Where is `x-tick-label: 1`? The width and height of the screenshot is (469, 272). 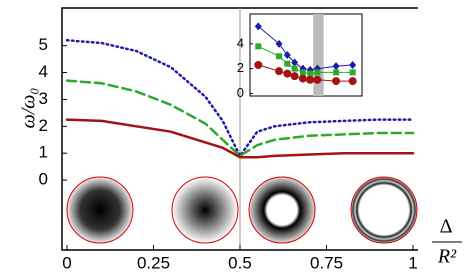
x-tick-label: 1 is located at coordinates (412, 262).